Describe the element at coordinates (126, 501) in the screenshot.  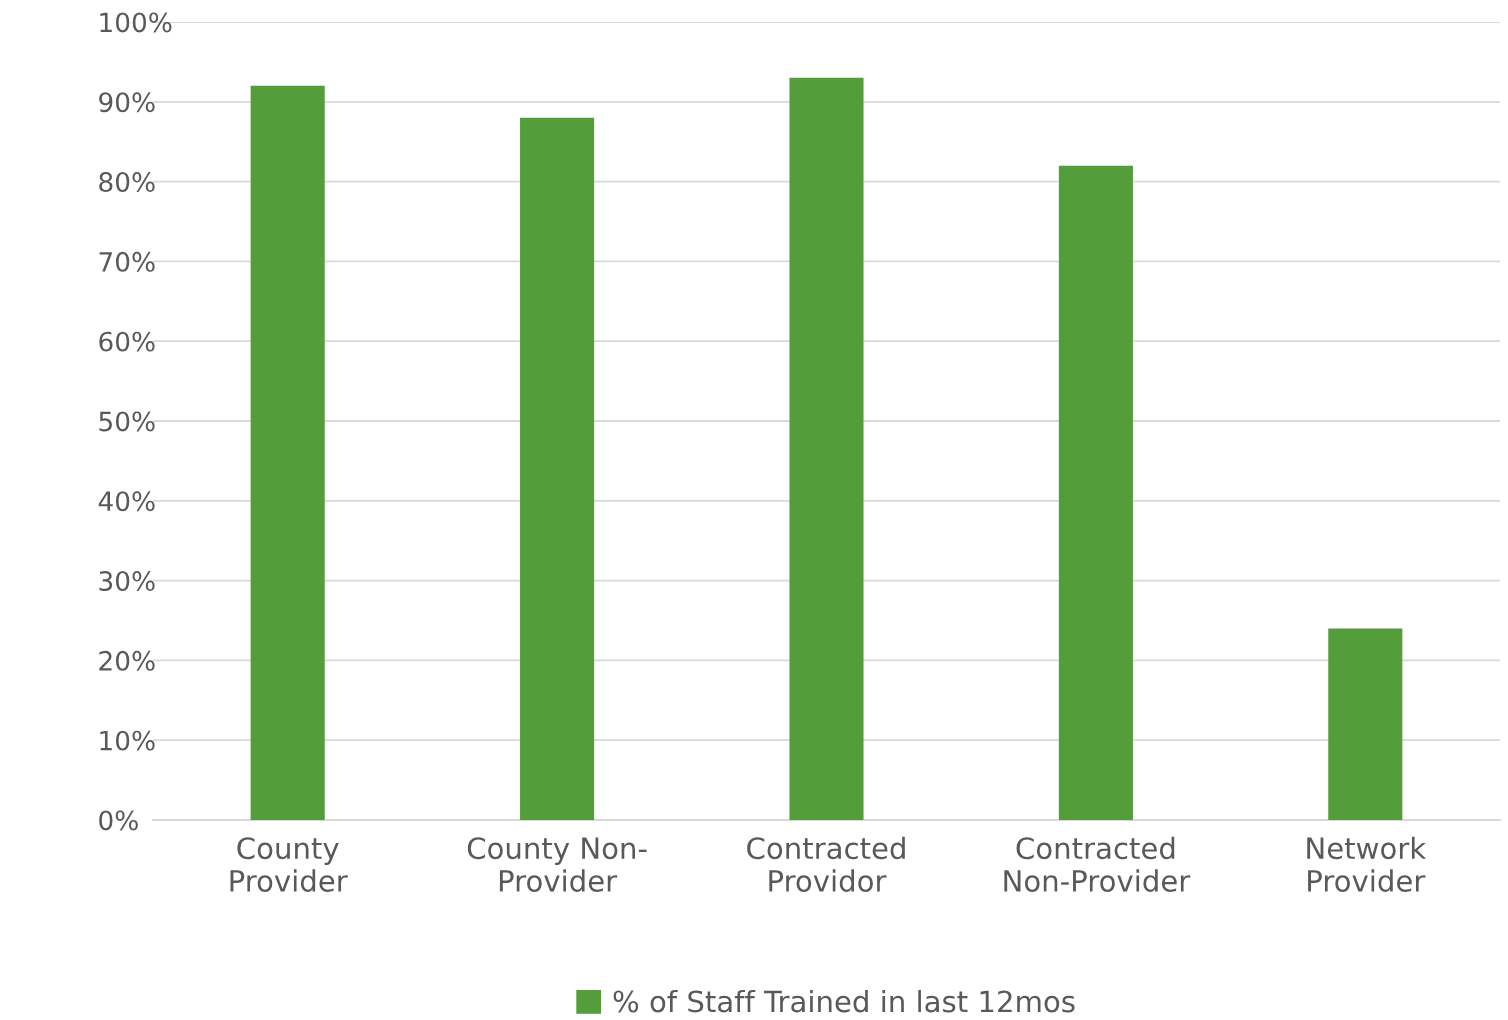
I see `y-tick-label: 40%` at that location.